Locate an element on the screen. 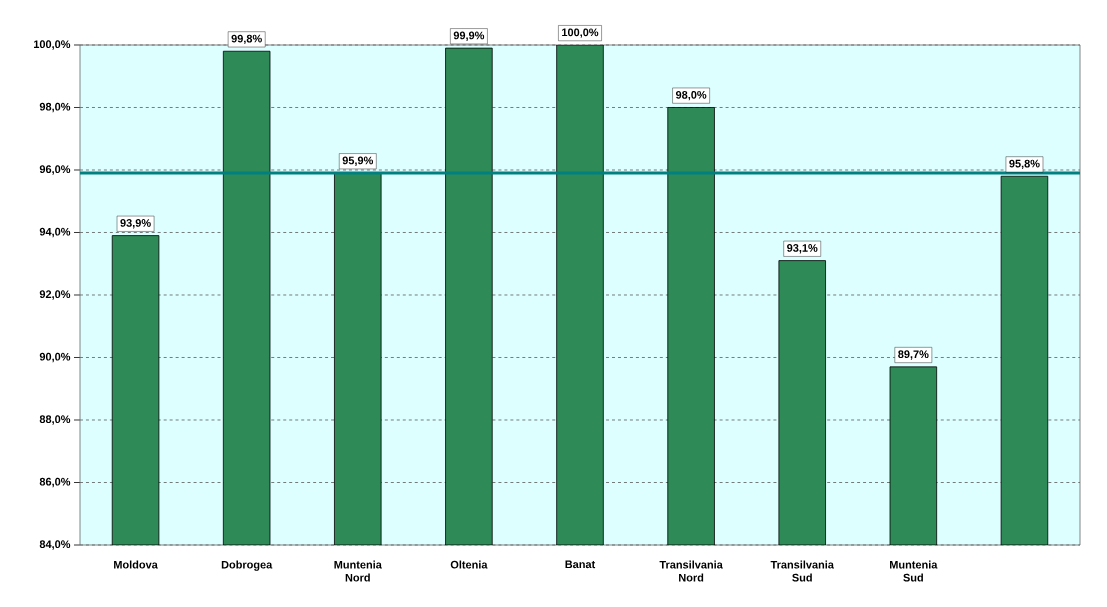 This screenshot has height=607, width=1107. data-label: 100,0% is located at coordinates (580, 33).